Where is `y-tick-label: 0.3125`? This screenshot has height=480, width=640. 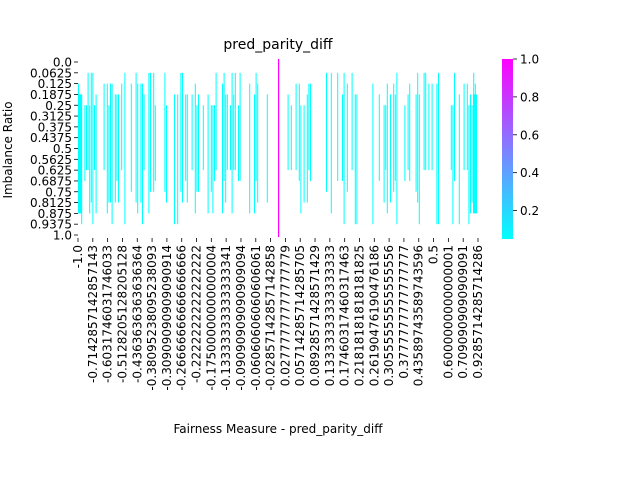
y-tick-label: 0.3125 is located at coordinates (51, 117).